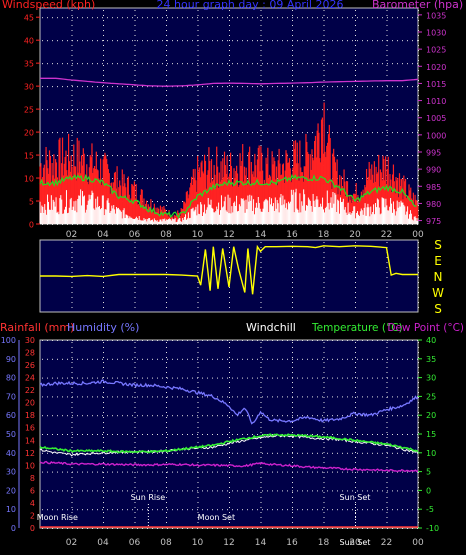  What do you see at coordinates (30, 428) in the screenshot?
I see `rainfall-tick-label: 16` at bounding box center [30, 428].